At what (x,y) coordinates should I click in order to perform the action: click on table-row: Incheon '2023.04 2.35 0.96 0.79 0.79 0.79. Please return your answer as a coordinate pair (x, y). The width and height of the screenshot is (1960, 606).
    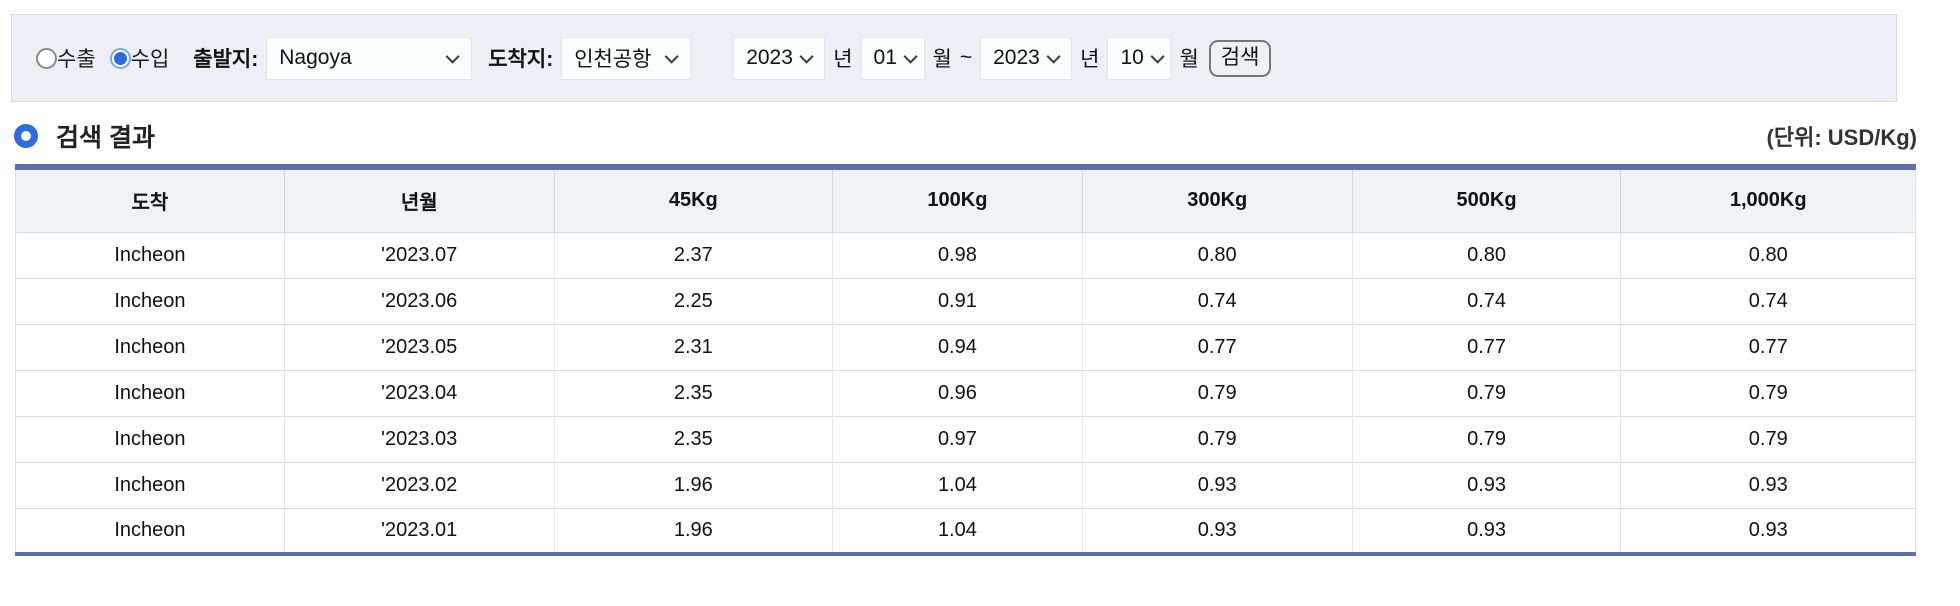
    Looking at the image, I should click on (965, 392).